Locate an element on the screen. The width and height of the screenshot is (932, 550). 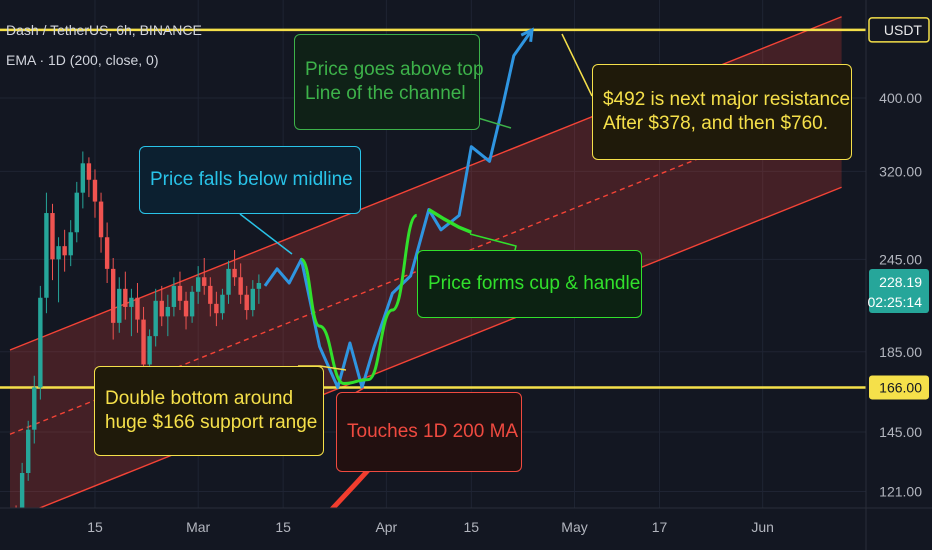
projection-arrowhead is located at coordinates (527, 34).